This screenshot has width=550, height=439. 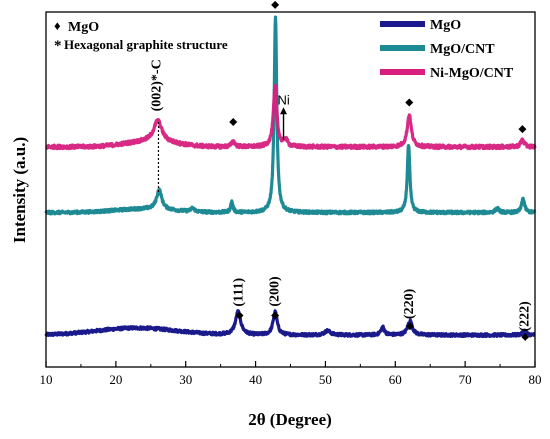 I want to click on peak-label: (220), so click(x=409, y=303).